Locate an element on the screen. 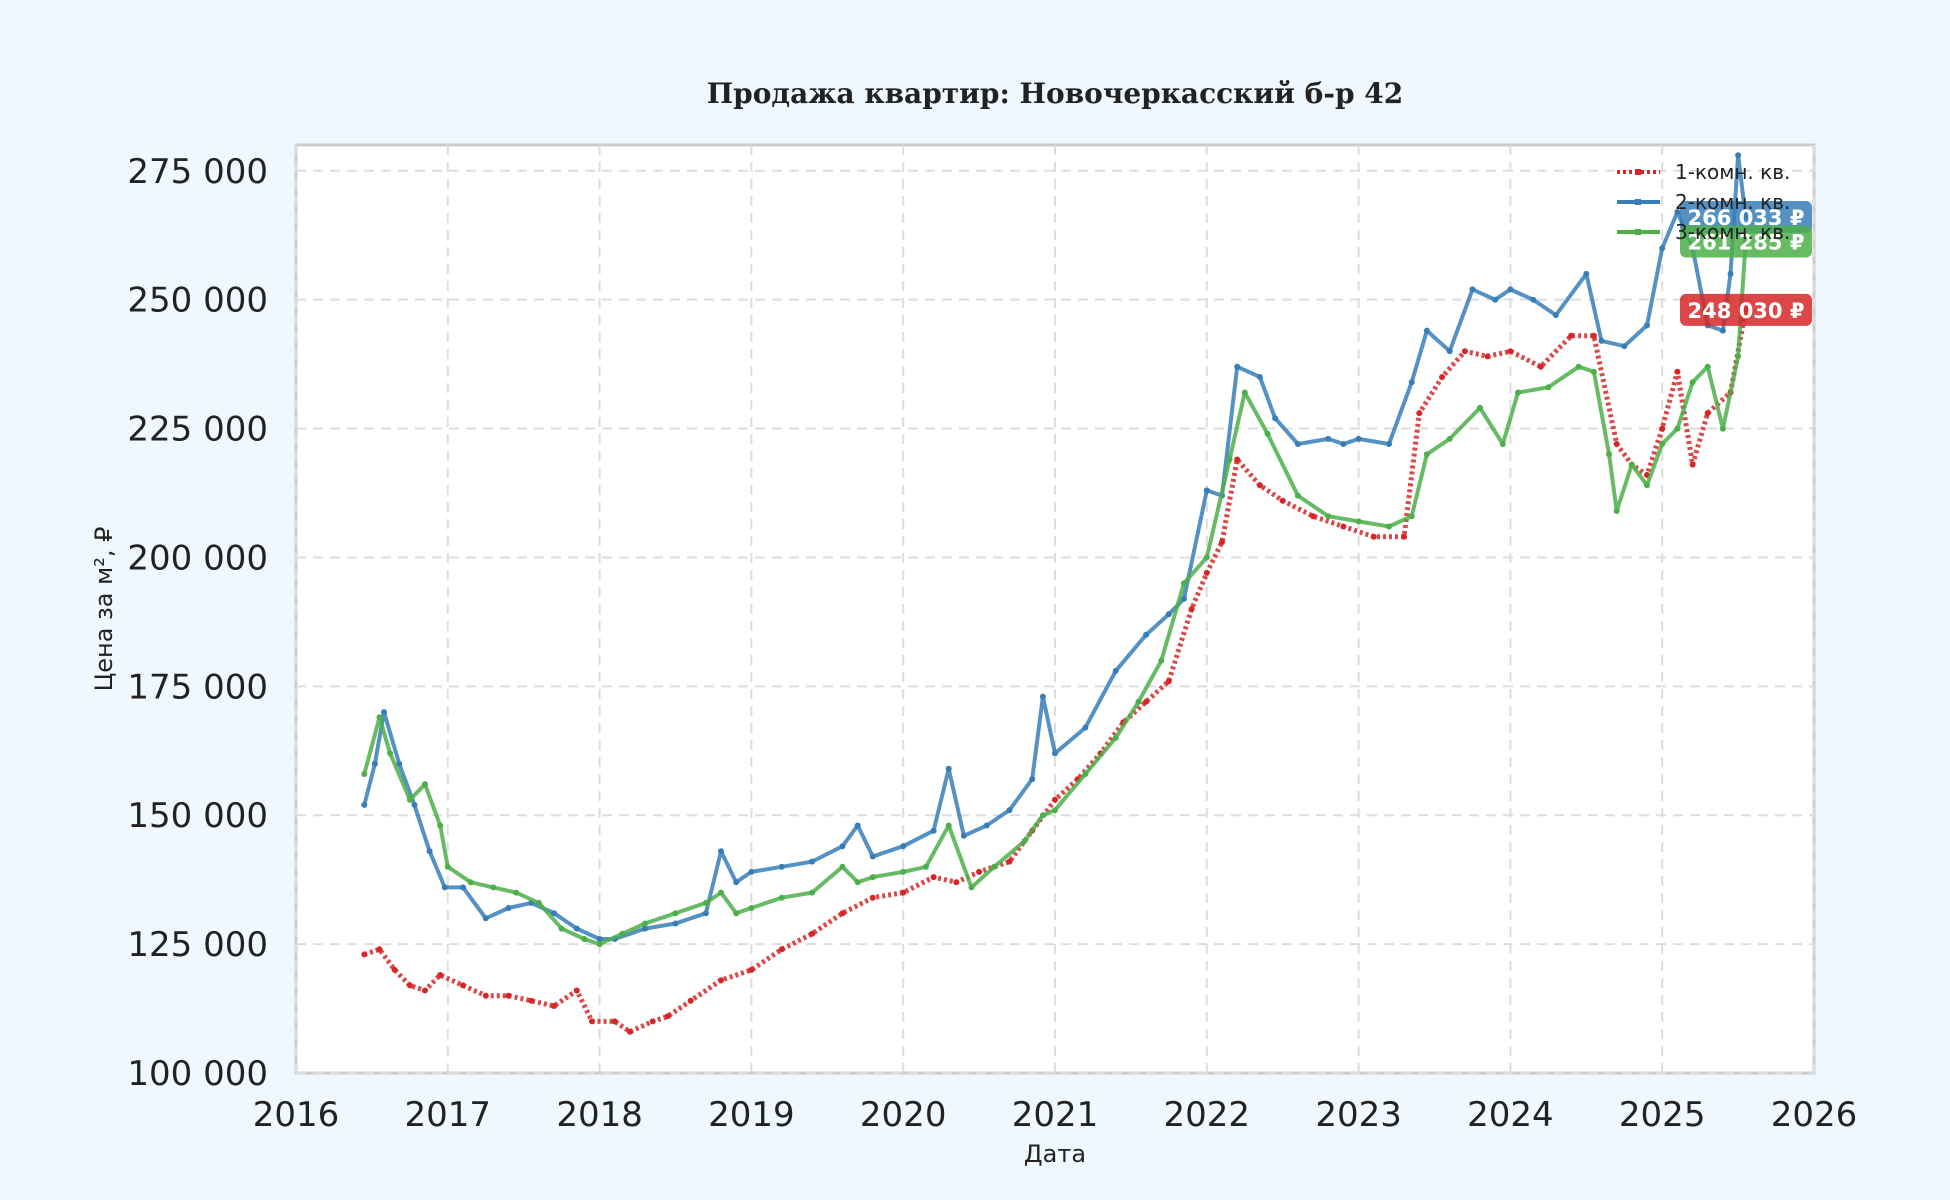 This screenshot has height=1200, width=1950. legend-label: 2-комн. кв. is located at coordinates (1732, 202).